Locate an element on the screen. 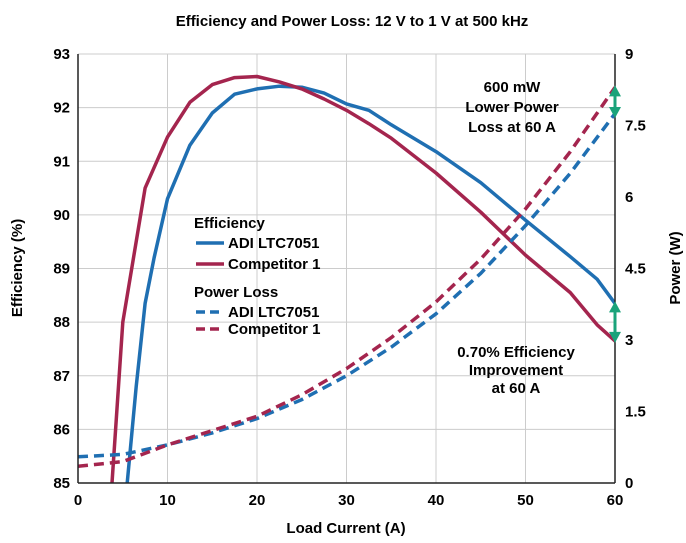 This screenshot has height=543, width=686. power-annotation: 600 mW Lower Power Loss at 60 A is located at coordinates (512, 107).